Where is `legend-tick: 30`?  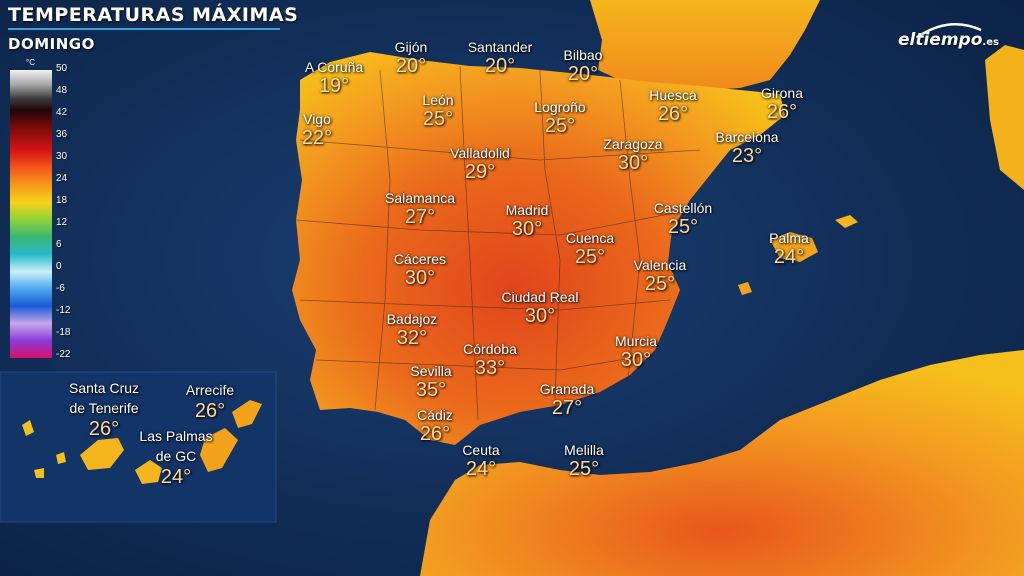 legend-tick: 30 is located at coordinates (62, 156).